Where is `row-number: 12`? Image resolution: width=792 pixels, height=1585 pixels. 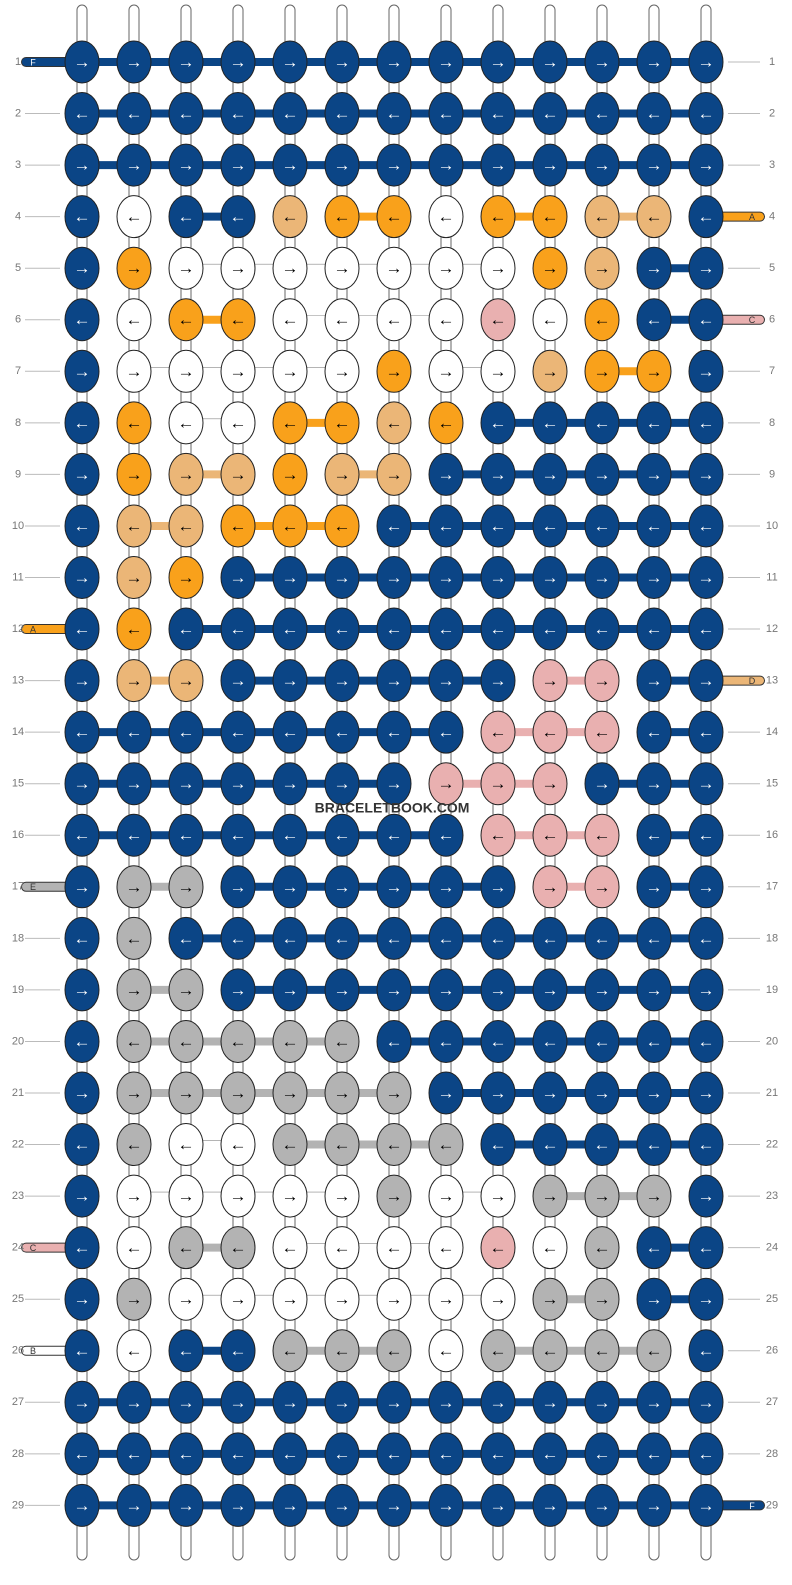
row-number: 12 is located at coordinates (772, 629).